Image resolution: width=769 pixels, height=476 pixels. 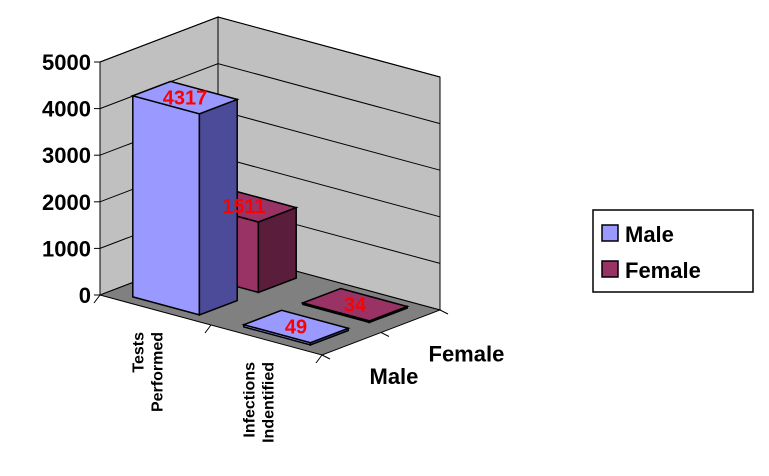 What do you see at coordinates (66, 62) in the screenshot?
I see `y-tick-label: 5000` at bounding box center [66, 62].